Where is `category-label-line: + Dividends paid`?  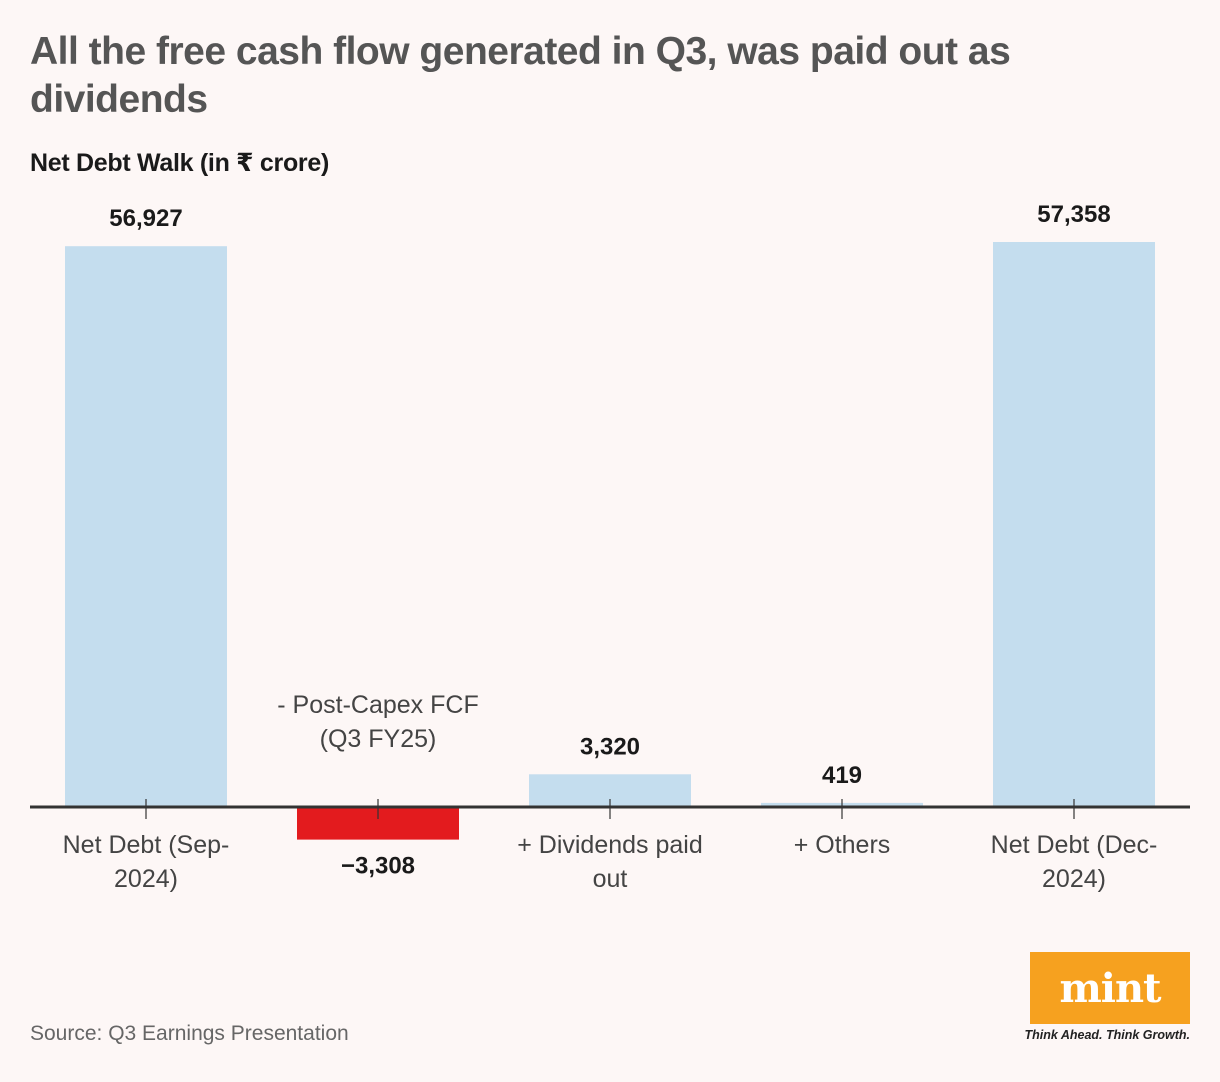 category-label-line: + Dividends paid is located at coordinates (610, 845).